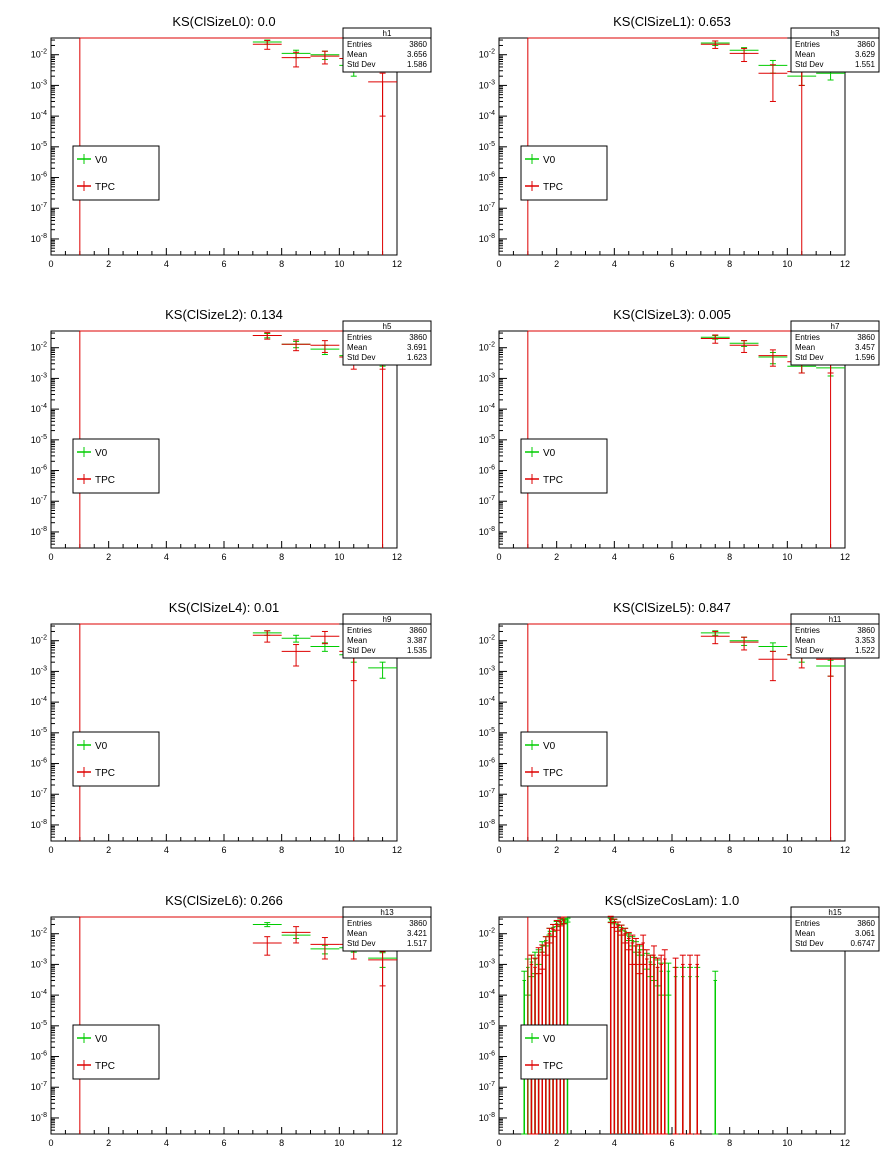 The width and height of the screenshot is (896, 1172). What do you see at coordinates (863, 943) in the screenshot?
I see `stats-value: 0.6747` at bounding box center [863, 943].